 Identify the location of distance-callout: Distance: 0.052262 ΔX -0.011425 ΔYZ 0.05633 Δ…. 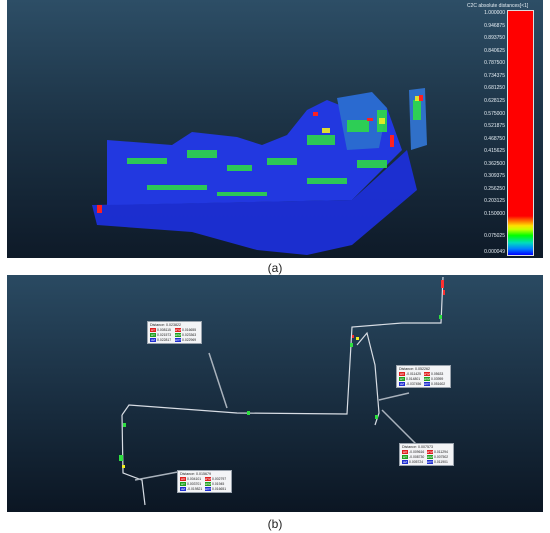
(423, 376).